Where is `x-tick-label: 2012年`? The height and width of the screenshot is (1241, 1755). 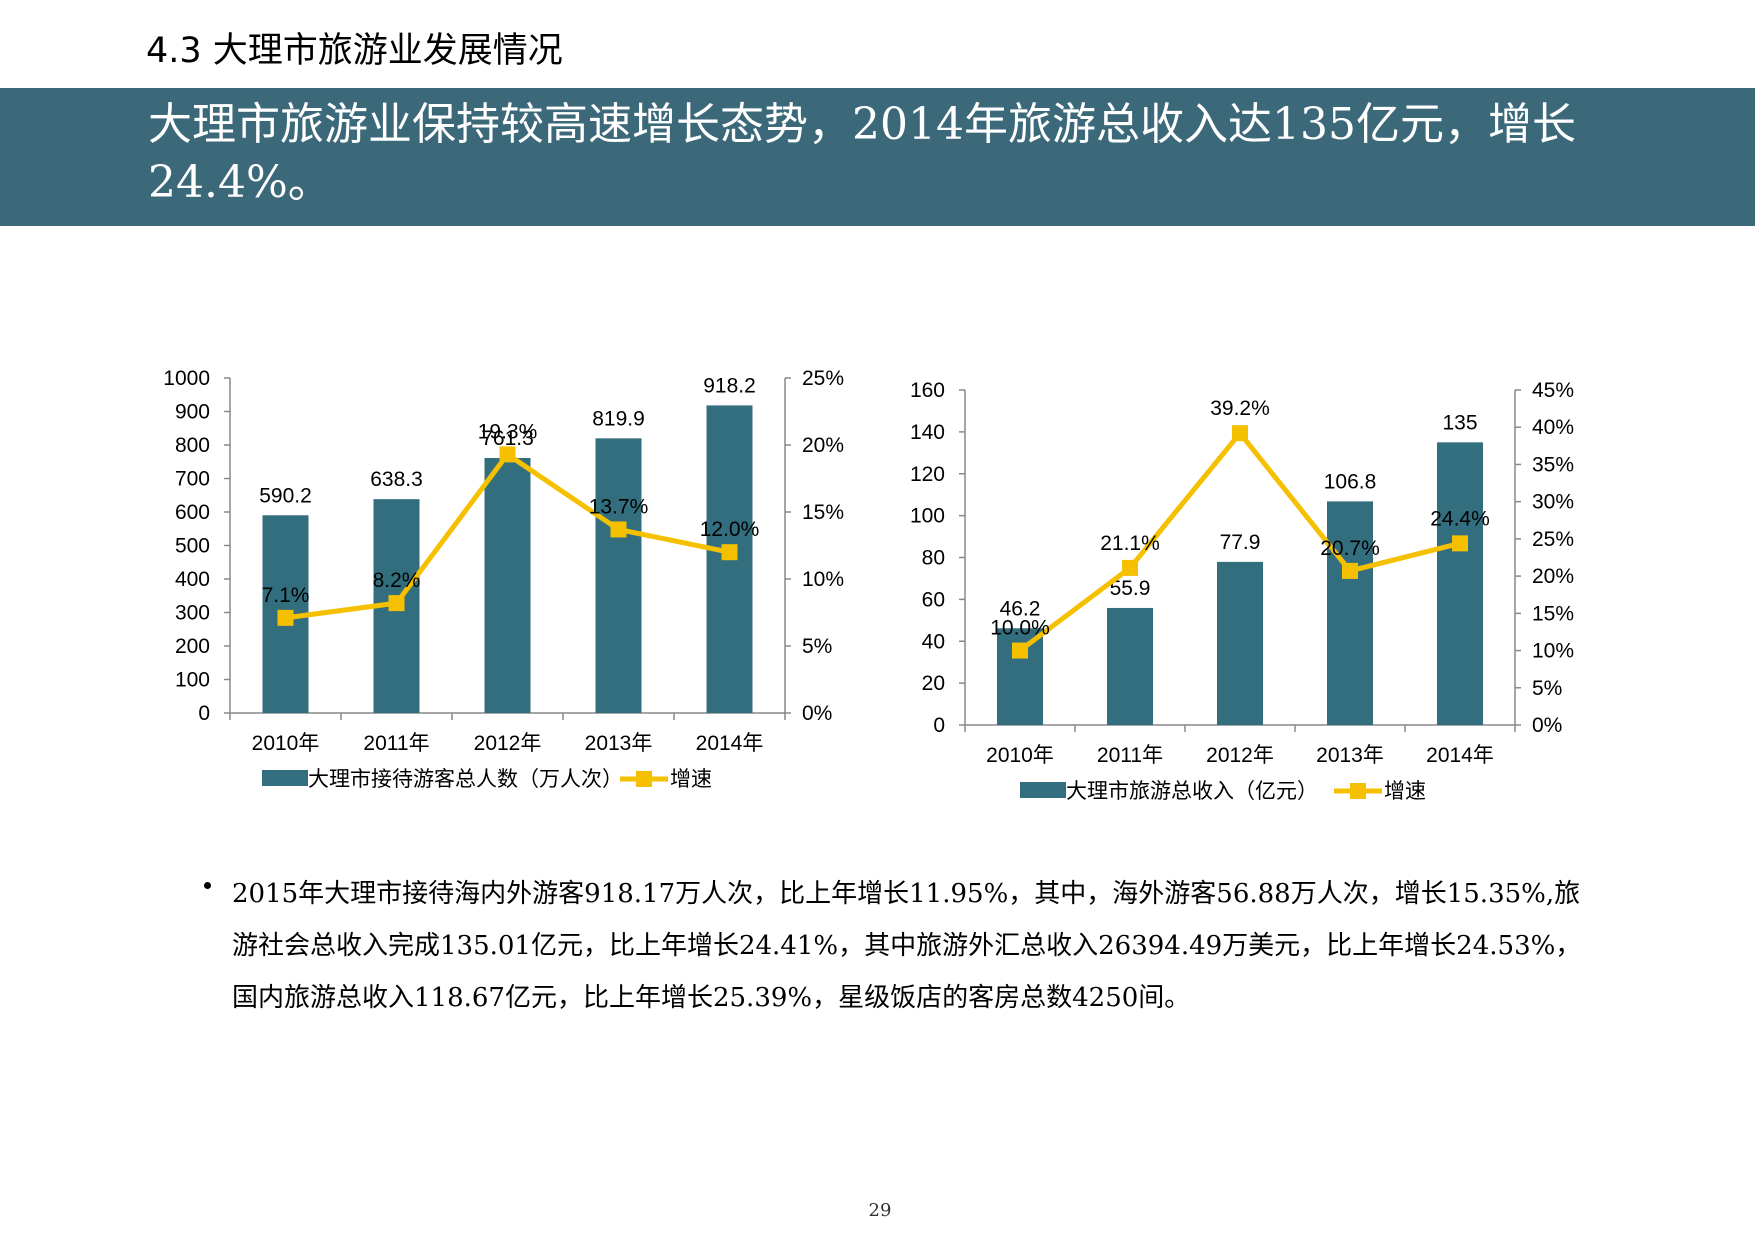 x-tick-label: 2012年 is located at coordinates (508, 743).